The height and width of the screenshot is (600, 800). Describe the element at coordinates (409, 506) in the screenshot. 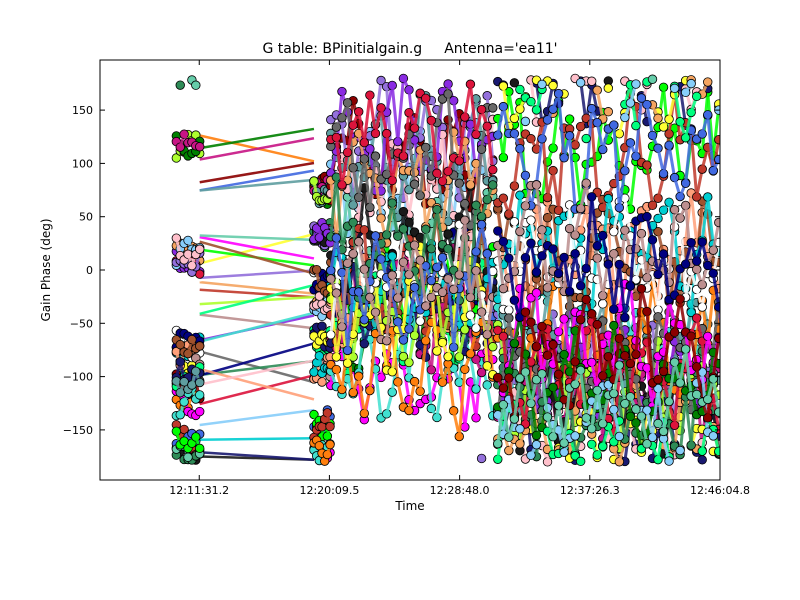

I see `x-axis-label: Time` at that location.